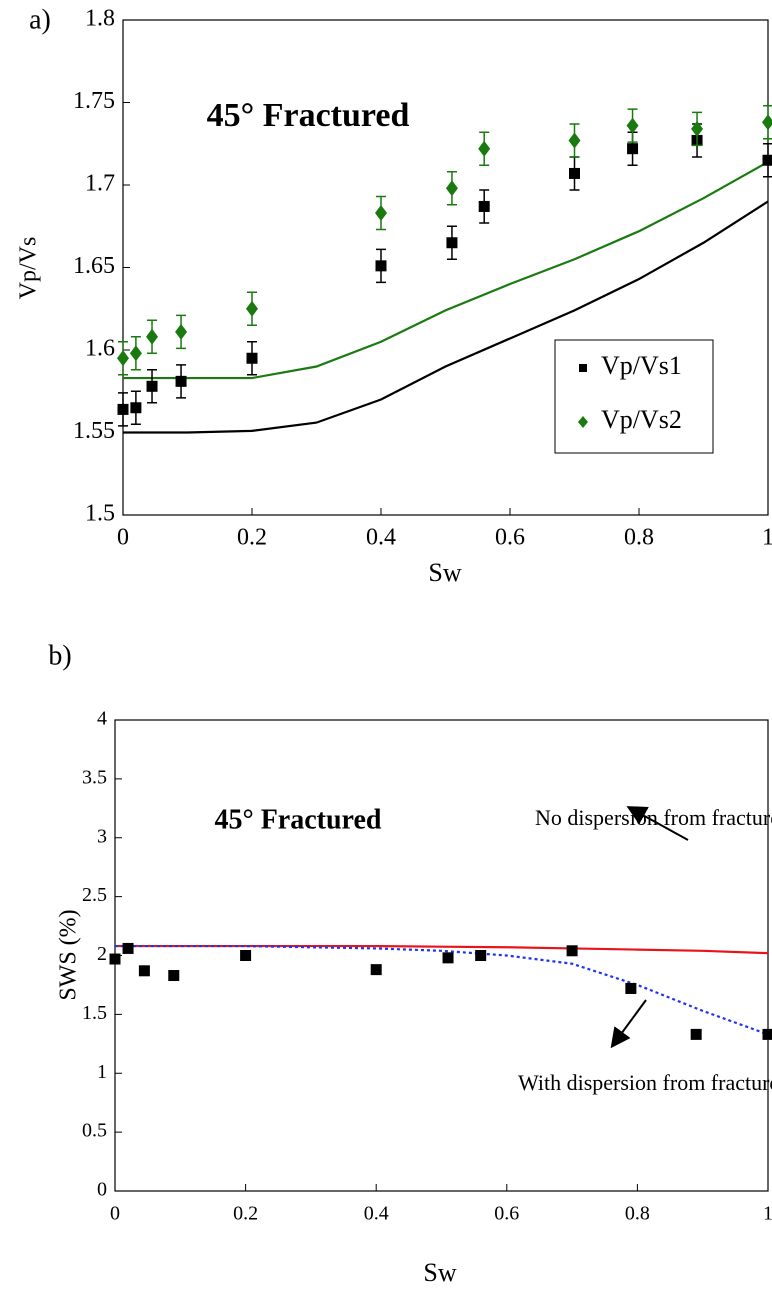 Image resolution: width=772 pixels, height=1298 pixels. What do you see at coordinates (94, 101) in the screenshot?
I see `y-tick-label: 1.75` at bounding box center [94, 101].